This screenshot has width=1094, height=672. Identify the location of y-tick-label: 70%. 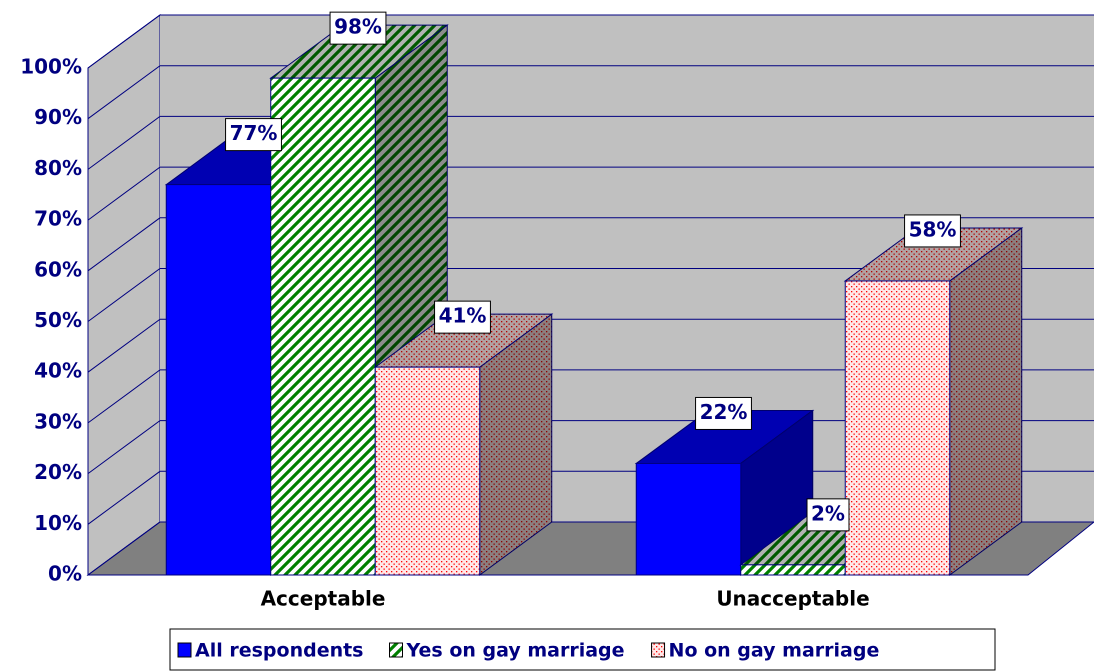
(58, 219).